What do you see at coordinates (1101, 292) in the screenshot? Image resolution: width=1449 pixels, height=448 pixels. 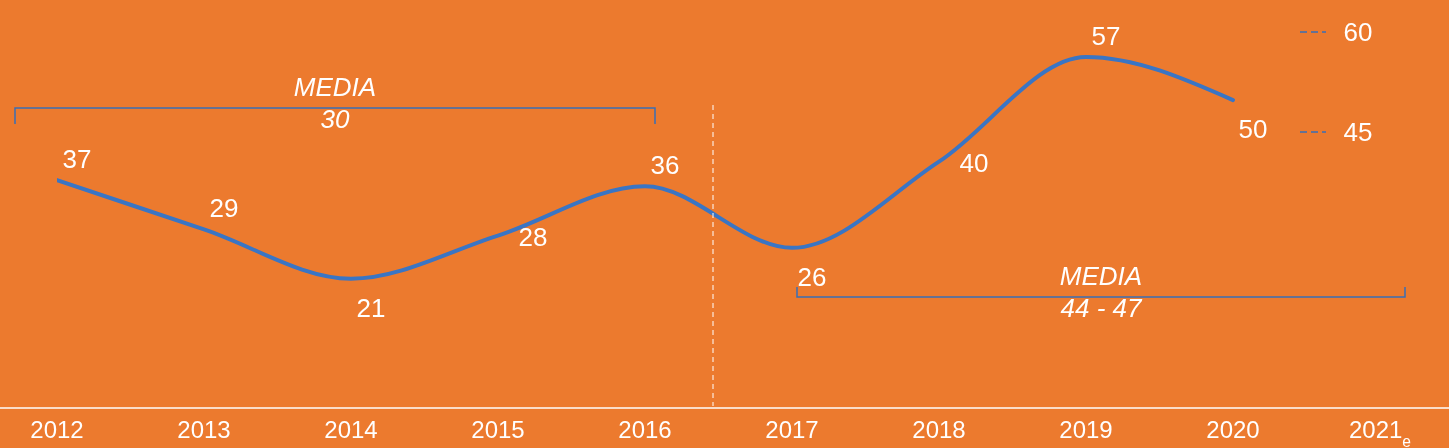 I see `annotation: MEDIA 44 - 47` at bounding box center [1101, 292].